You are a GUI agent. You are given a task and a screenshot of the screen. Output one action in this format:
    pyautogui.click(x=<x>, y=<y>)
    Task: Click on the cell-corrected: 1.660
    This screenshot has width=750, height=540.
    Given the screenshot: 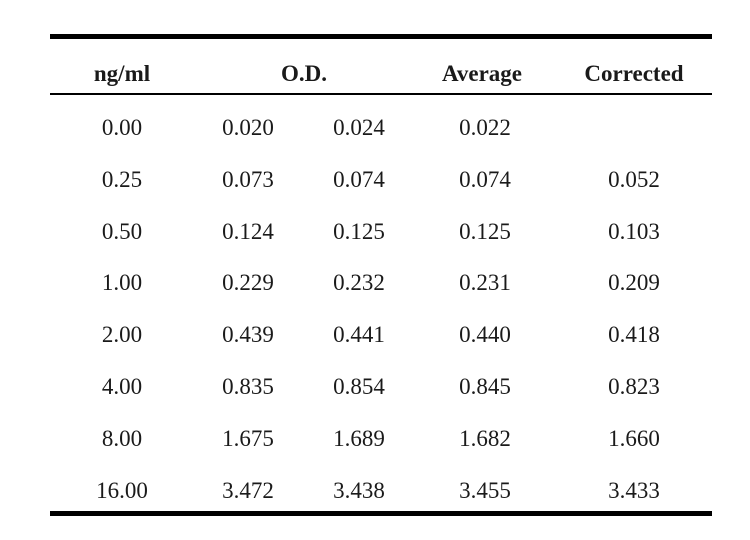 What is the action you would take?
    pyautogui.click(x=634, y=438)
    